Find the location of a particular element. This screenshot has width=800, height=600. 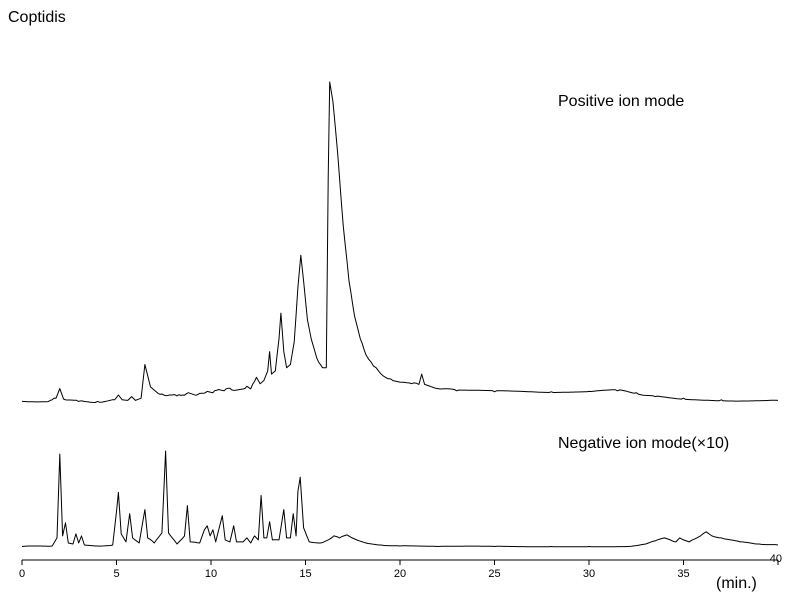

x-axis-ticks: 0 5 10 15 20 25 30 35 40 is located at coordinates (400, 566).